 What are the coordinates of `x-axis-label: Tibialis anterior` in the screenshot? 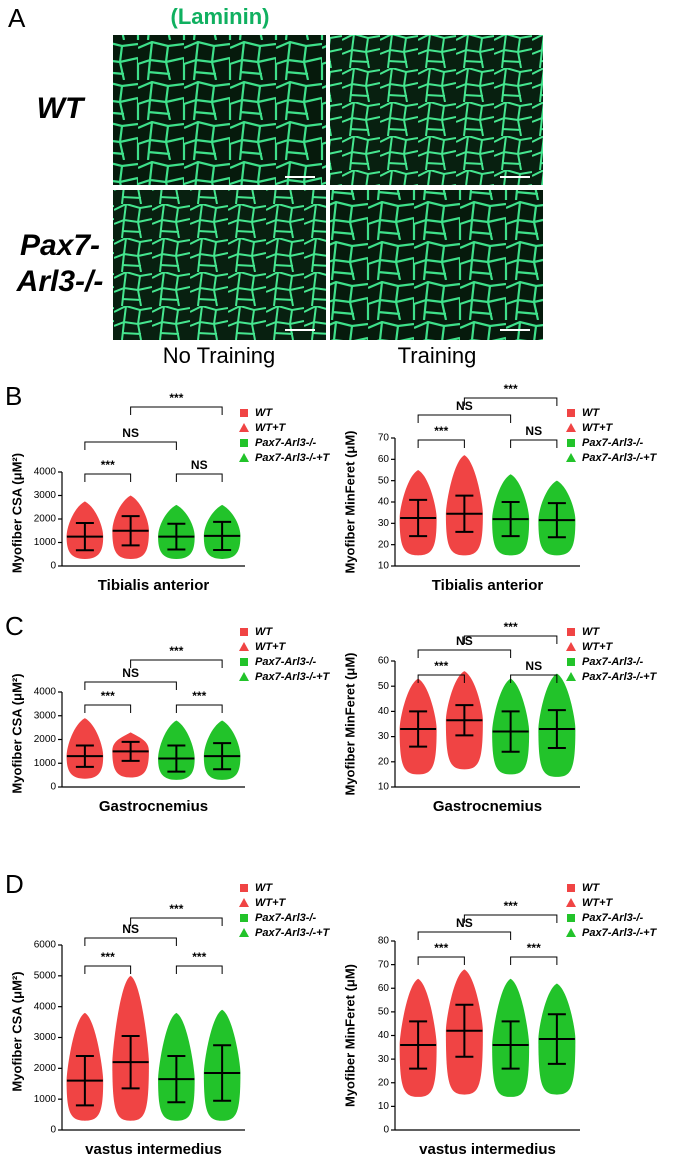 It's located at (488, 585).